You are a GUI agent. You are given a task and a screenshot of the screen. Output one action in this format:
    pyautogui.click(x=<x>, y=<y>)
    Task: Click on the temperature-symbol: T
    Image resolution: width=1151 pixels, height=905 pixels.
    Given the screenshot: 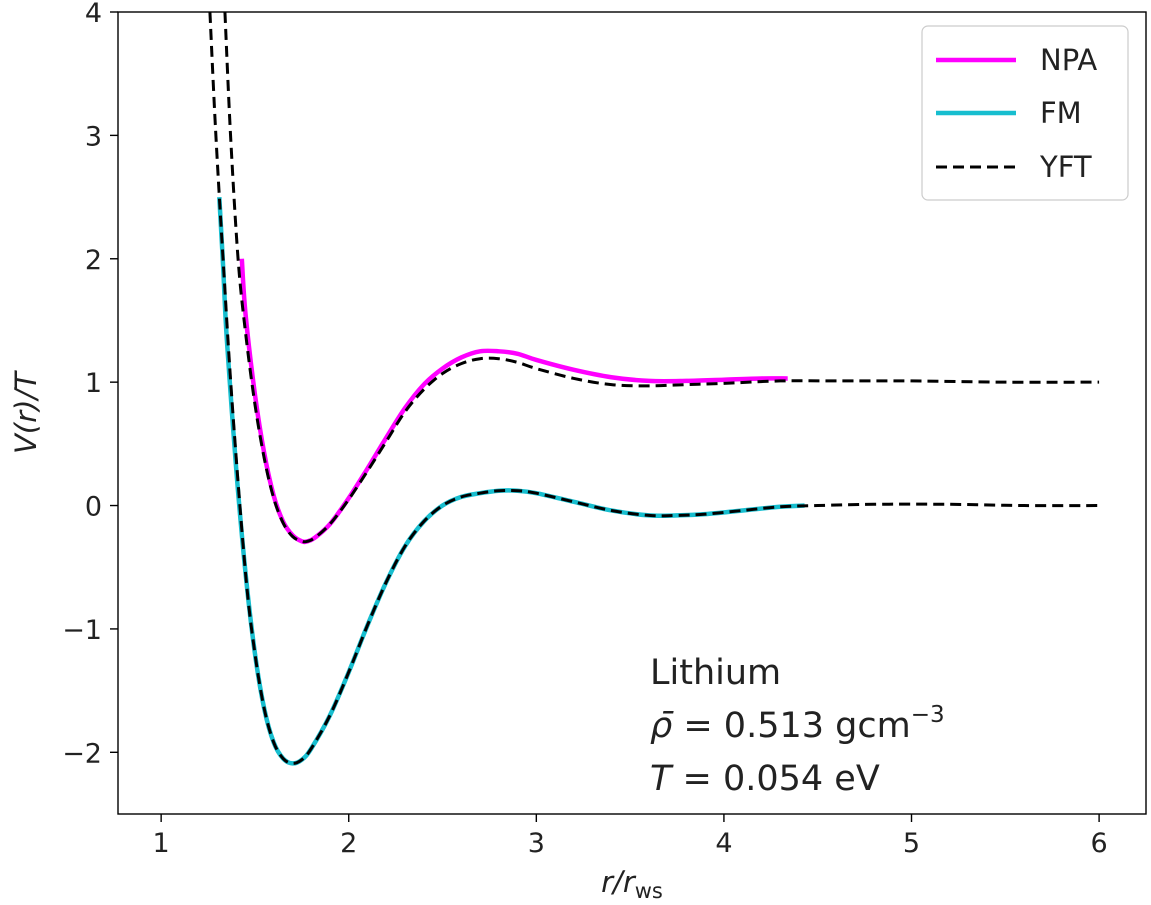 What is the action you would take?
    pyautogui.click(x=662, y=779)
    